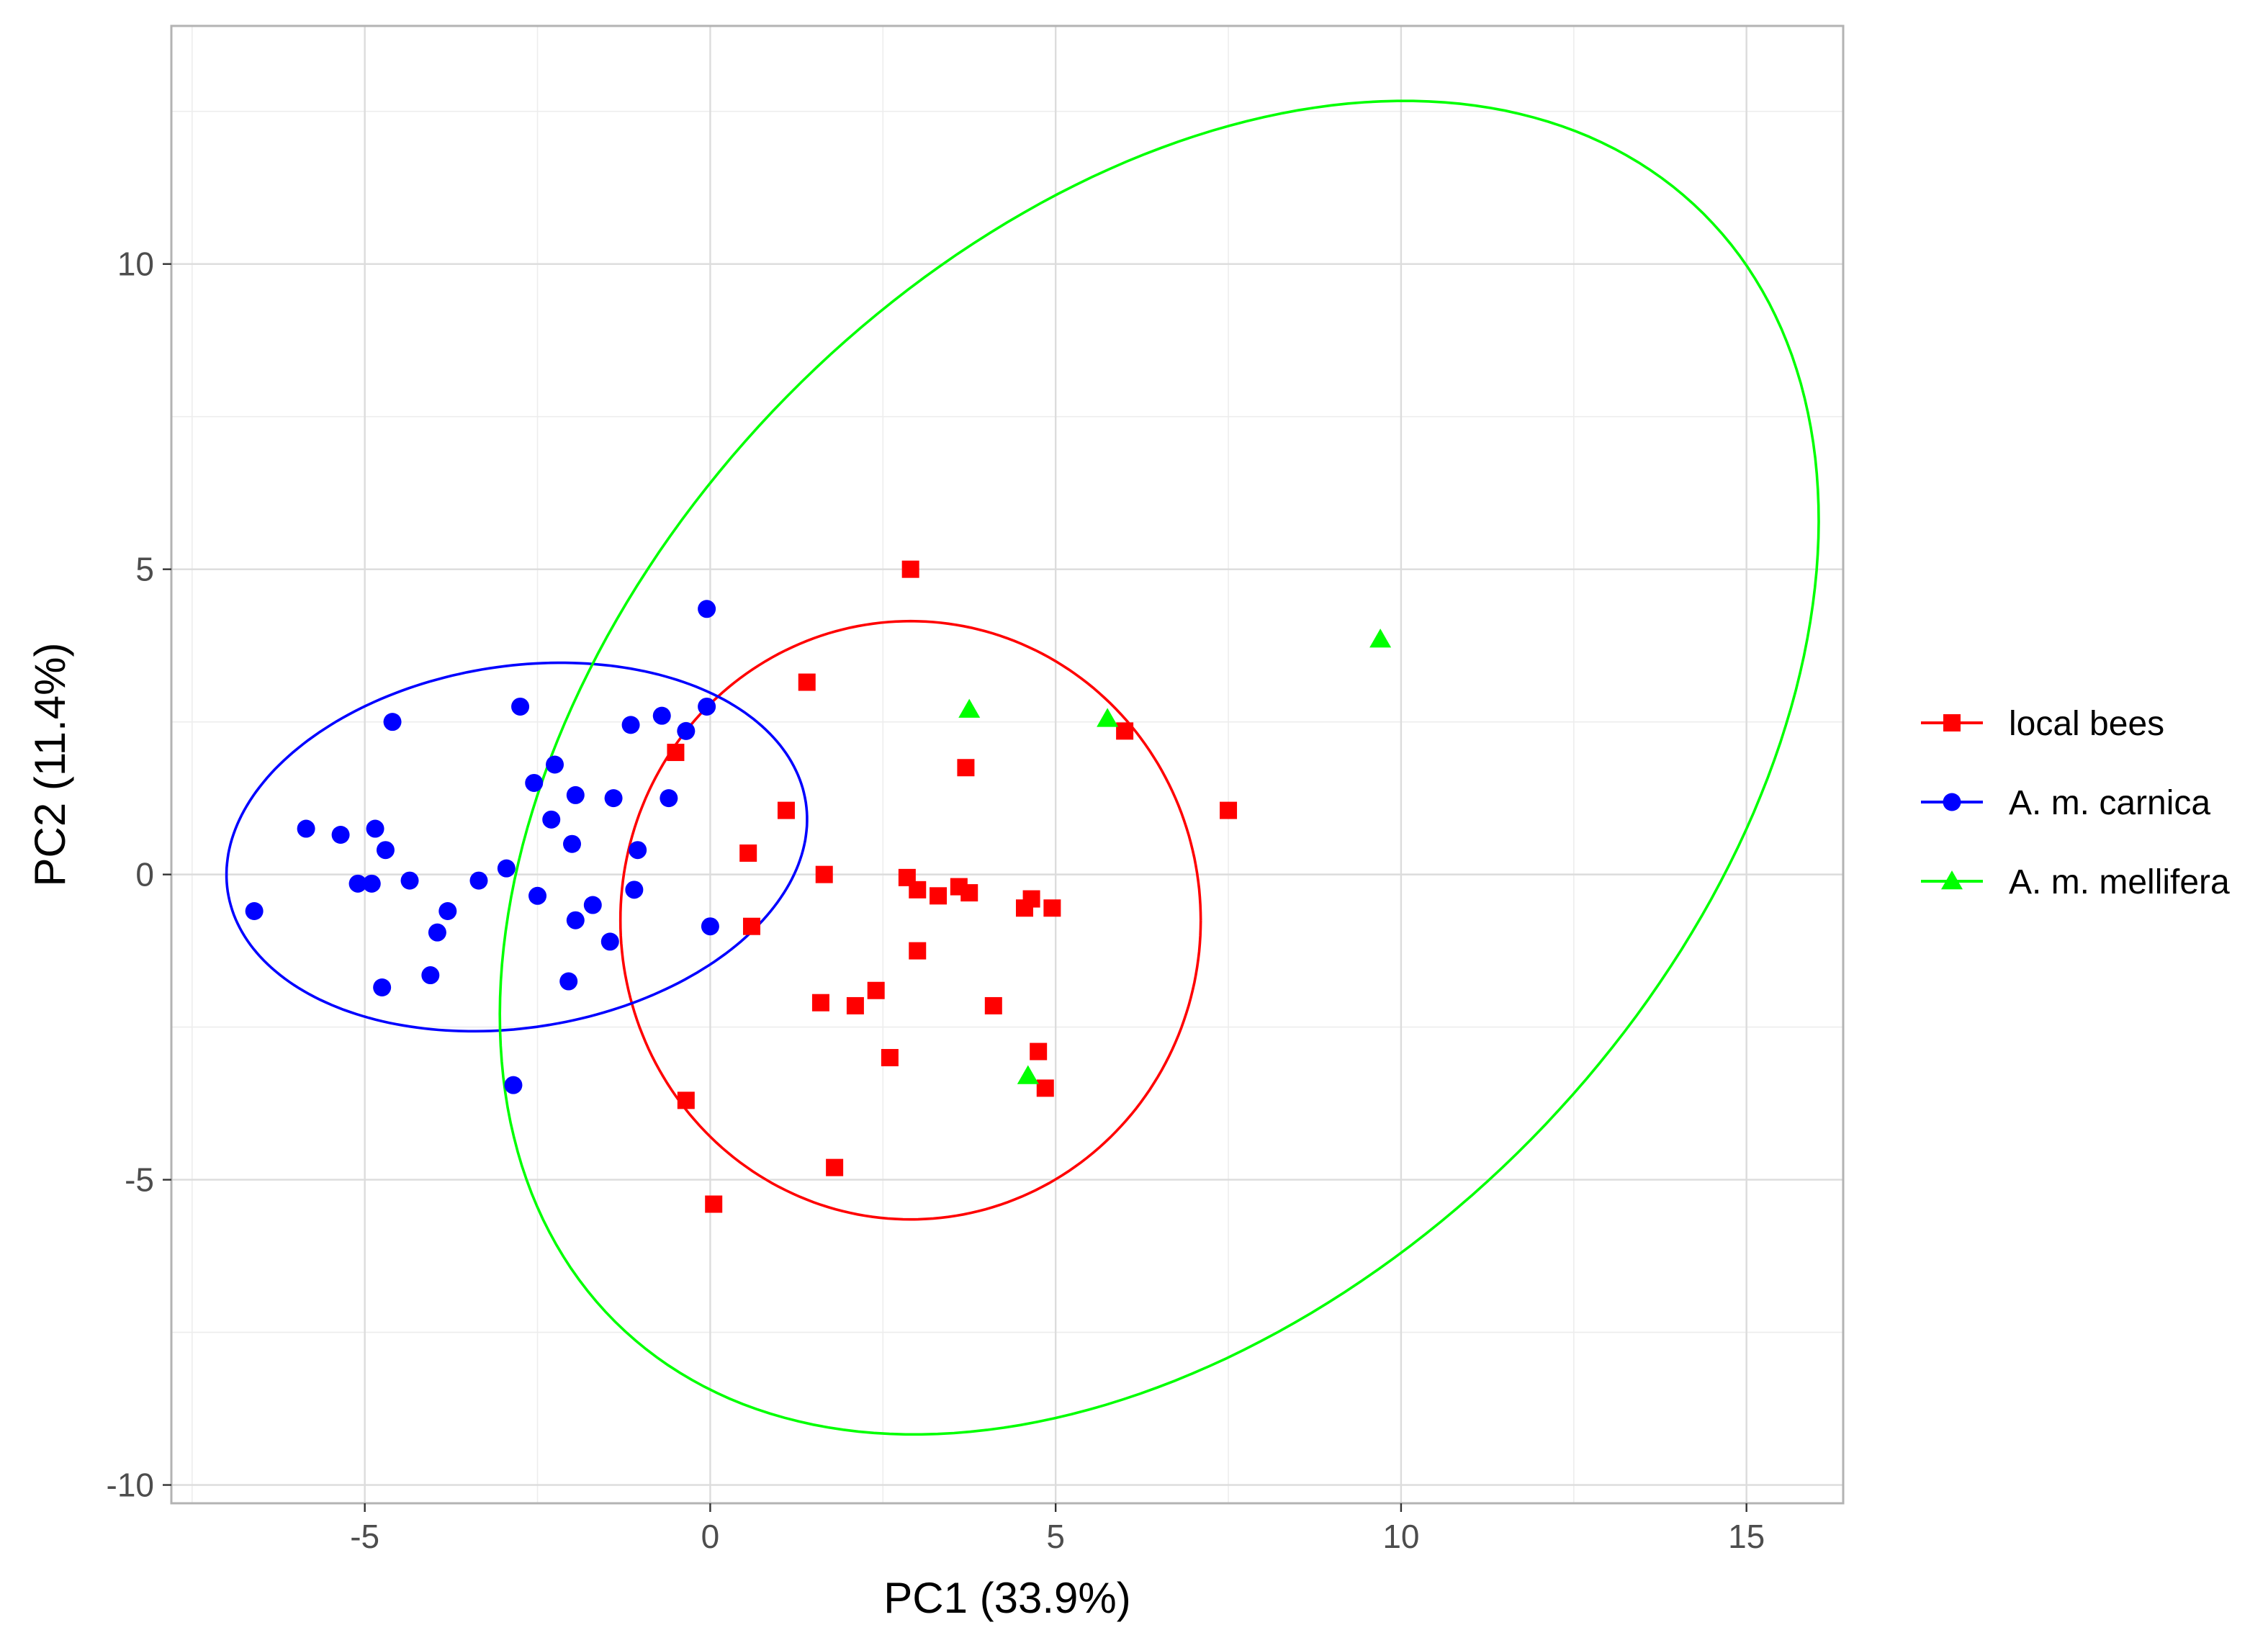  I want to click on y-tick-label: -10, so click(130, 1485).